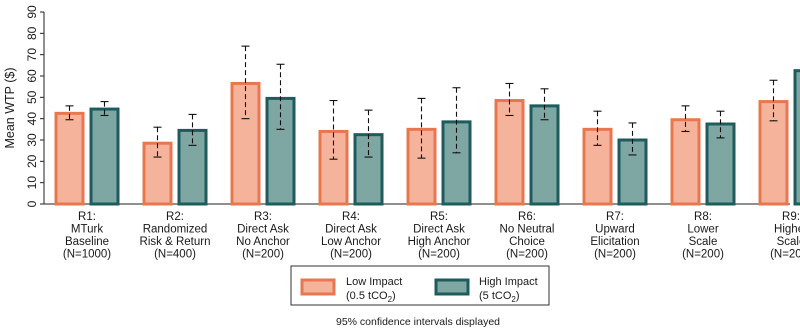 This screenshot has height=336, width=800. What do you see at coordinates (318, 287) in the screenshot?
I see `legend-swatch-low-impact` at bounding box center [318, 287].